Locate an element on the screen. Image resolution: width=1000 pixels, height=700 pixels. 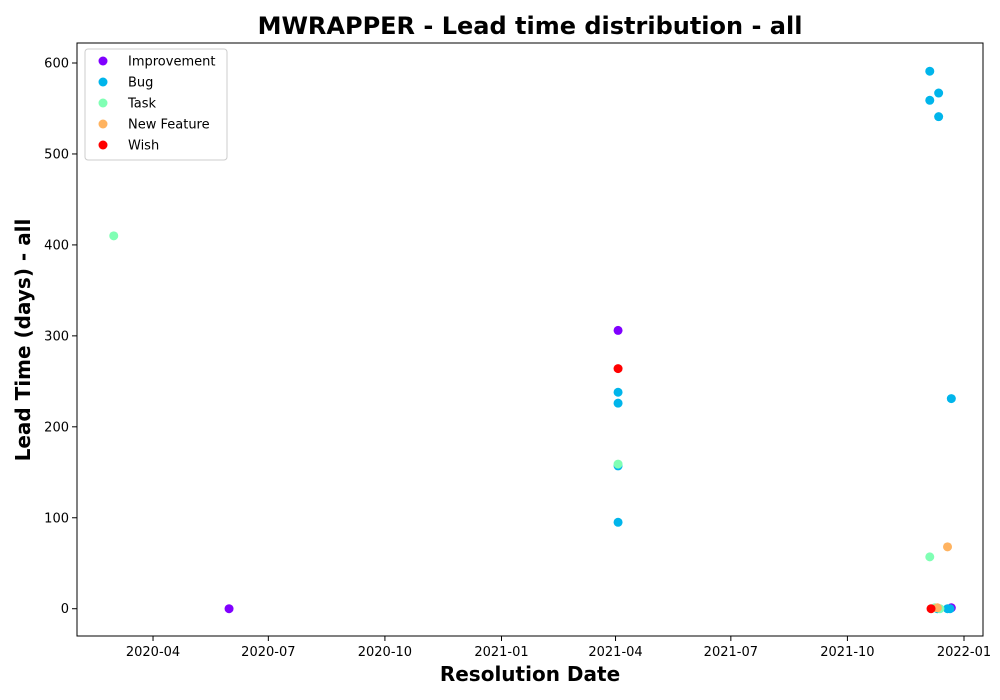
x-tick-label: 2021-07 is located at coordinates (731, 652).